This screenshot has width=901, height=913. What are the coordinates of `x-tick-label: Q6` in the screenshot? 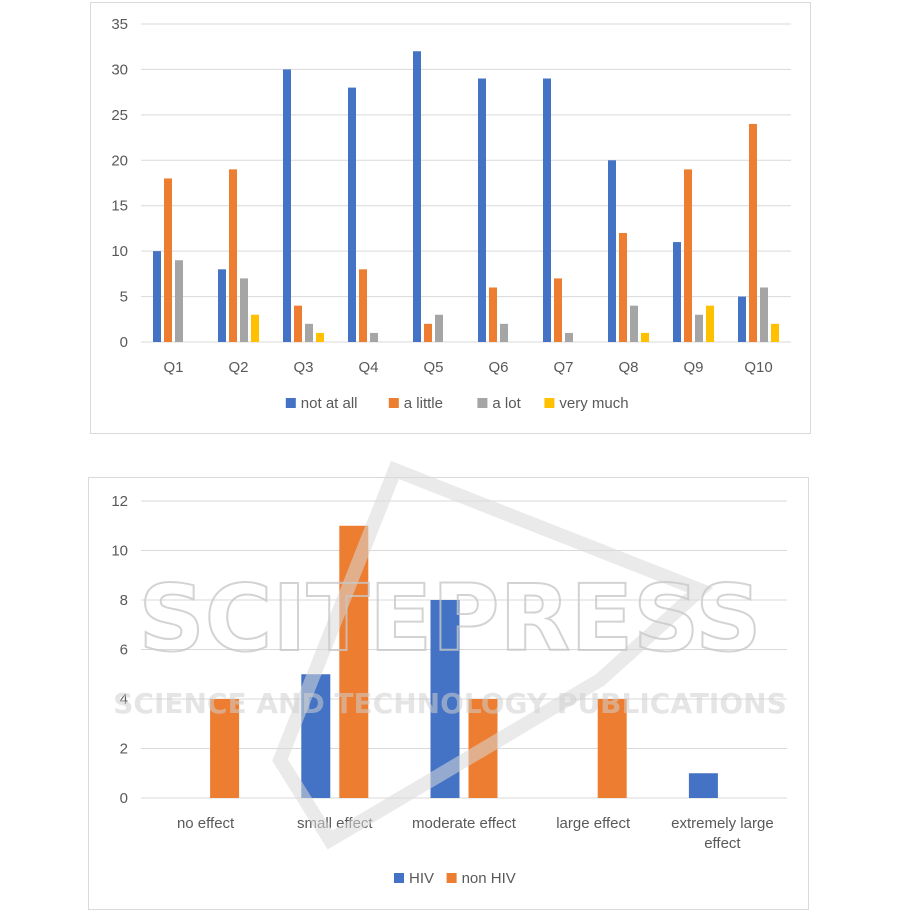 It's located at (498, 367).